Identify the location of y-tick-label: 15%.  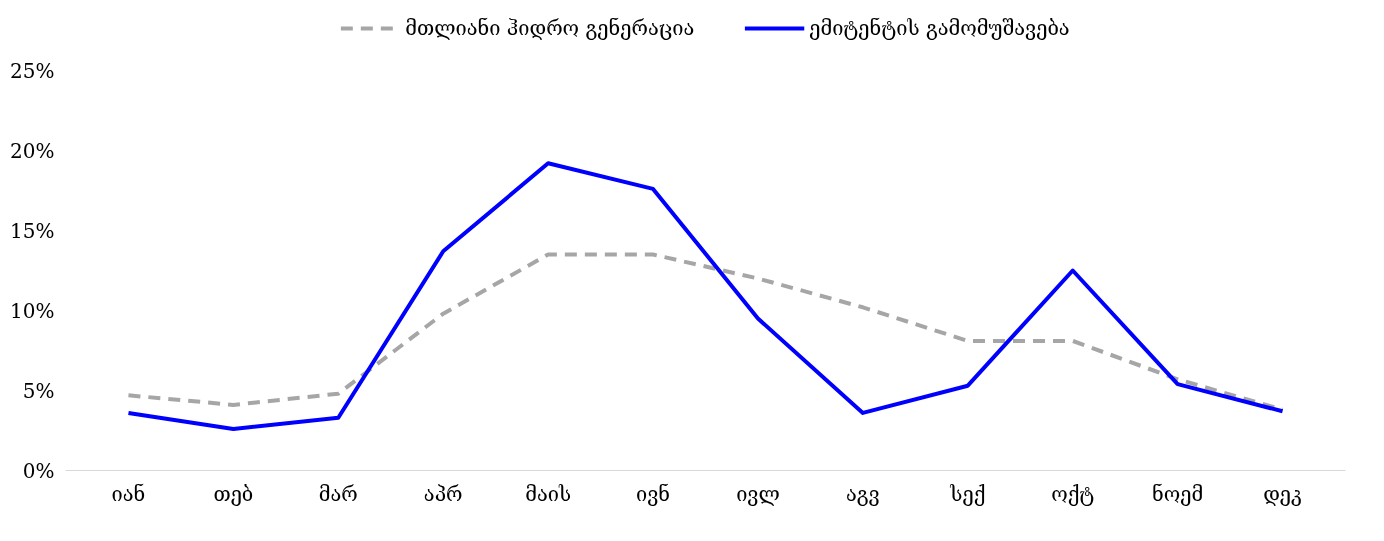
(32, 230).